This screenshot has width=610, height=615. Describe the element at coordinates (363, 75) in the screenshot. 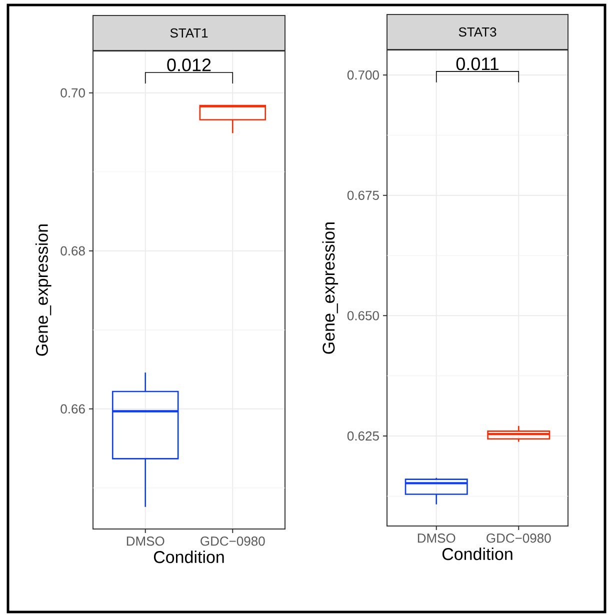

I see `y-tick-label: 0.700` at that location.